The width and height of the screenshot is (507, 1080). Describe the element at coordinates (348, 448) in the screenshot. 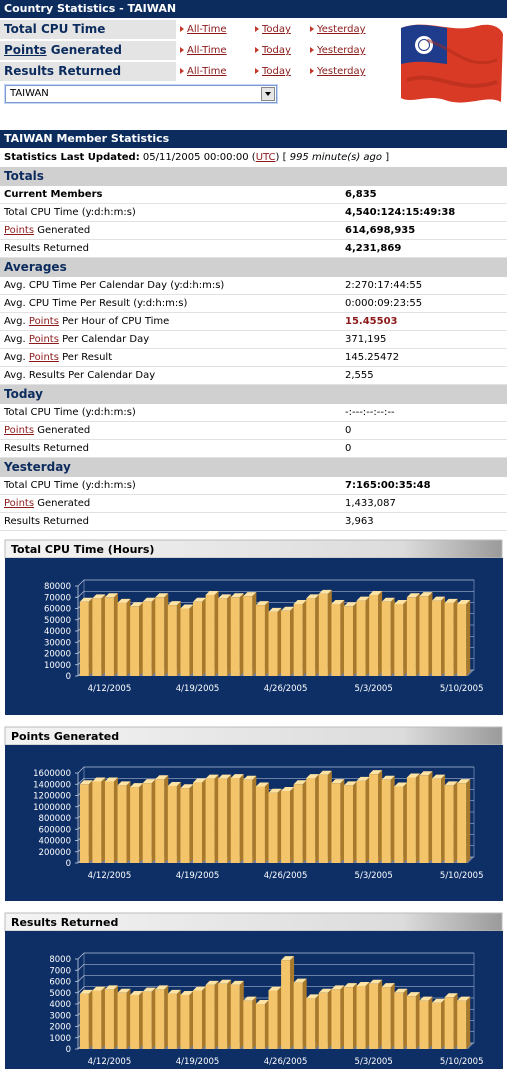

I see `row-value: 0` at that location.